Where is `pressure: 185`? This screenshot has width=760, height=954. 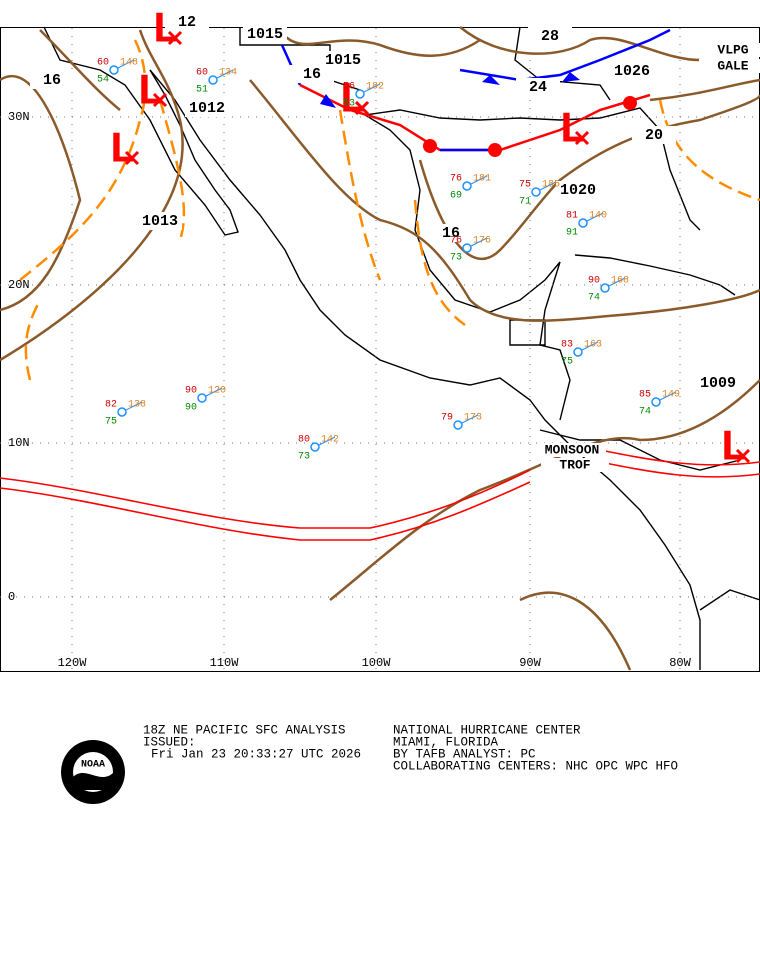
pressure: 185 is located at coordinates (551, 185).